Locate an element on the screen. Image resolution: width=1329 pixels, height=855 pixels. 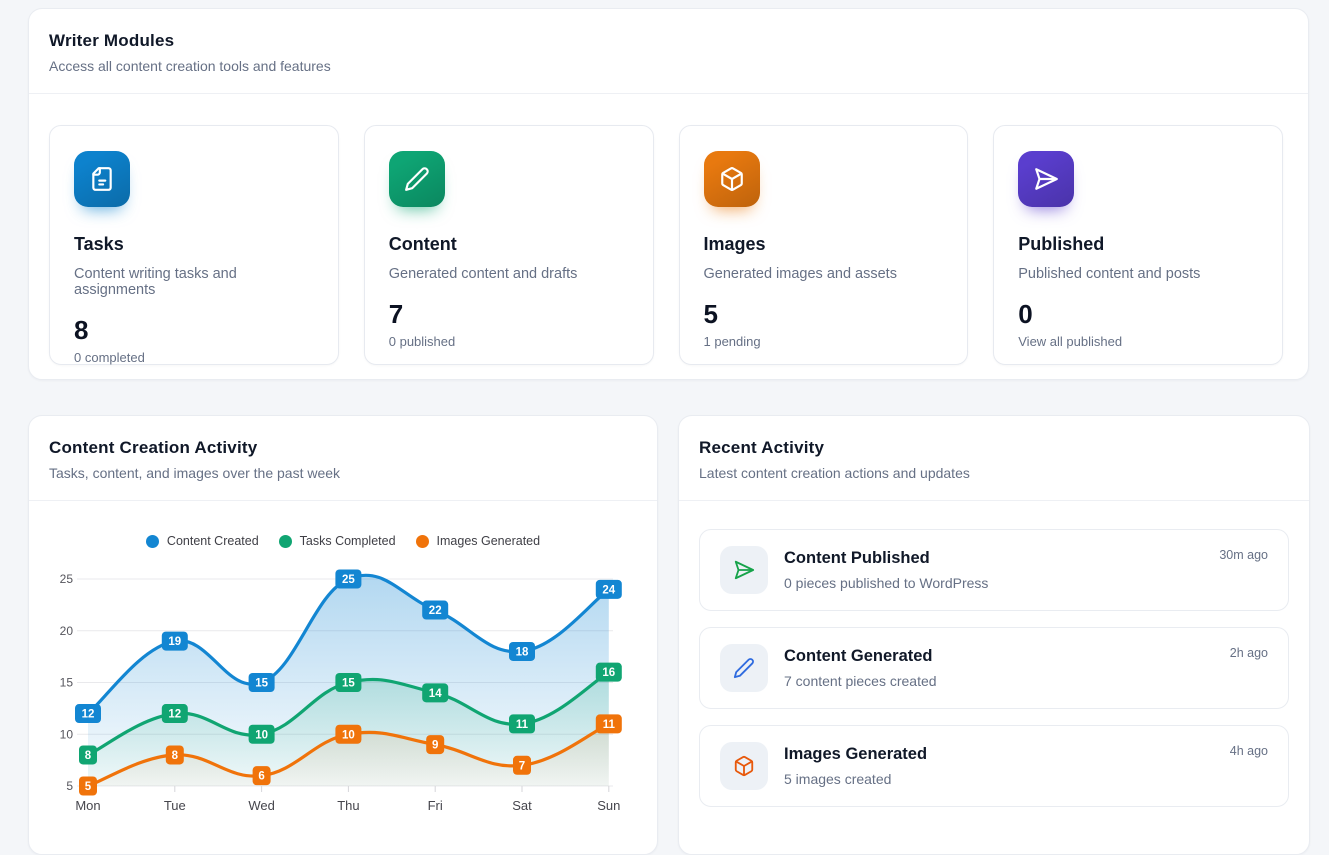
module-card-title: Published is located at coordinates (1061, 244).